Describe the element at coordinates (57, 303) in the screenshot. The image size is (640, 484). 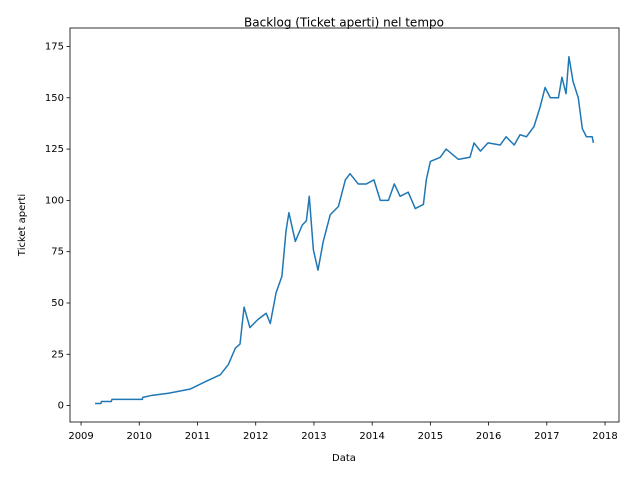
I see `y-tick-label: 50` at that location.